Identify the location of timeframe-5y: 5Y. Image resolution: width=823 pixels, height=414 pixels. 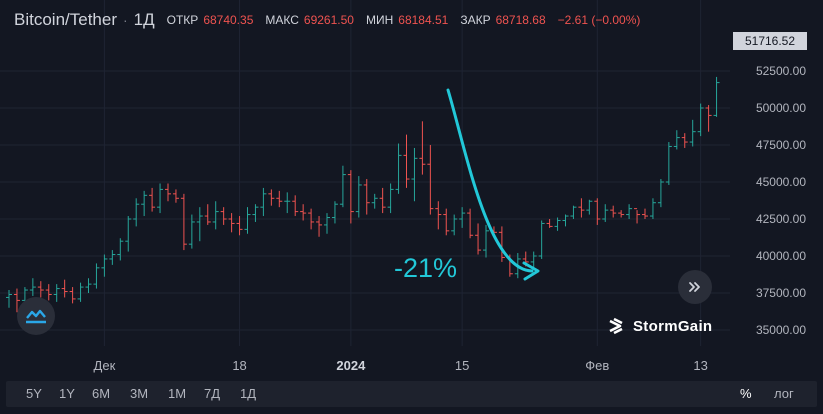
(34, 393).